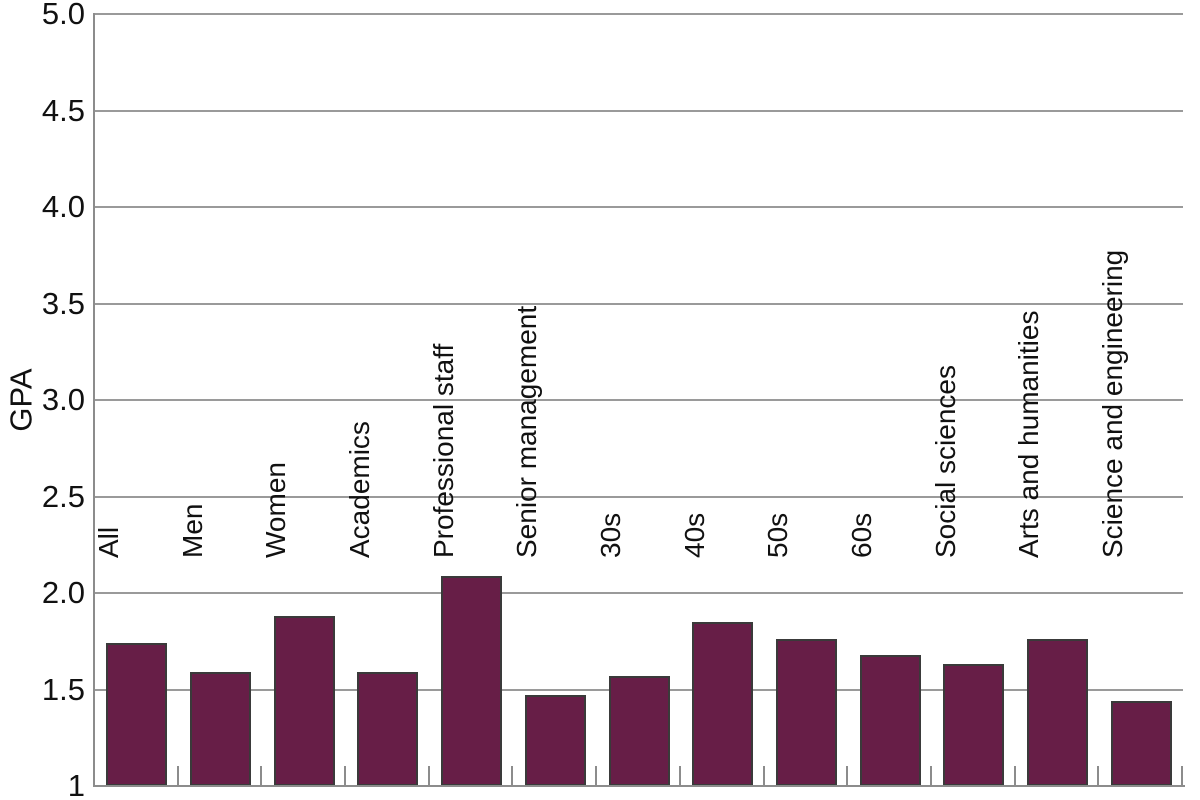  What do you see at coordinates (63, 110) in the screenshot?
I see `y-tick-label: 4.5` at bounding box center [63, 110].